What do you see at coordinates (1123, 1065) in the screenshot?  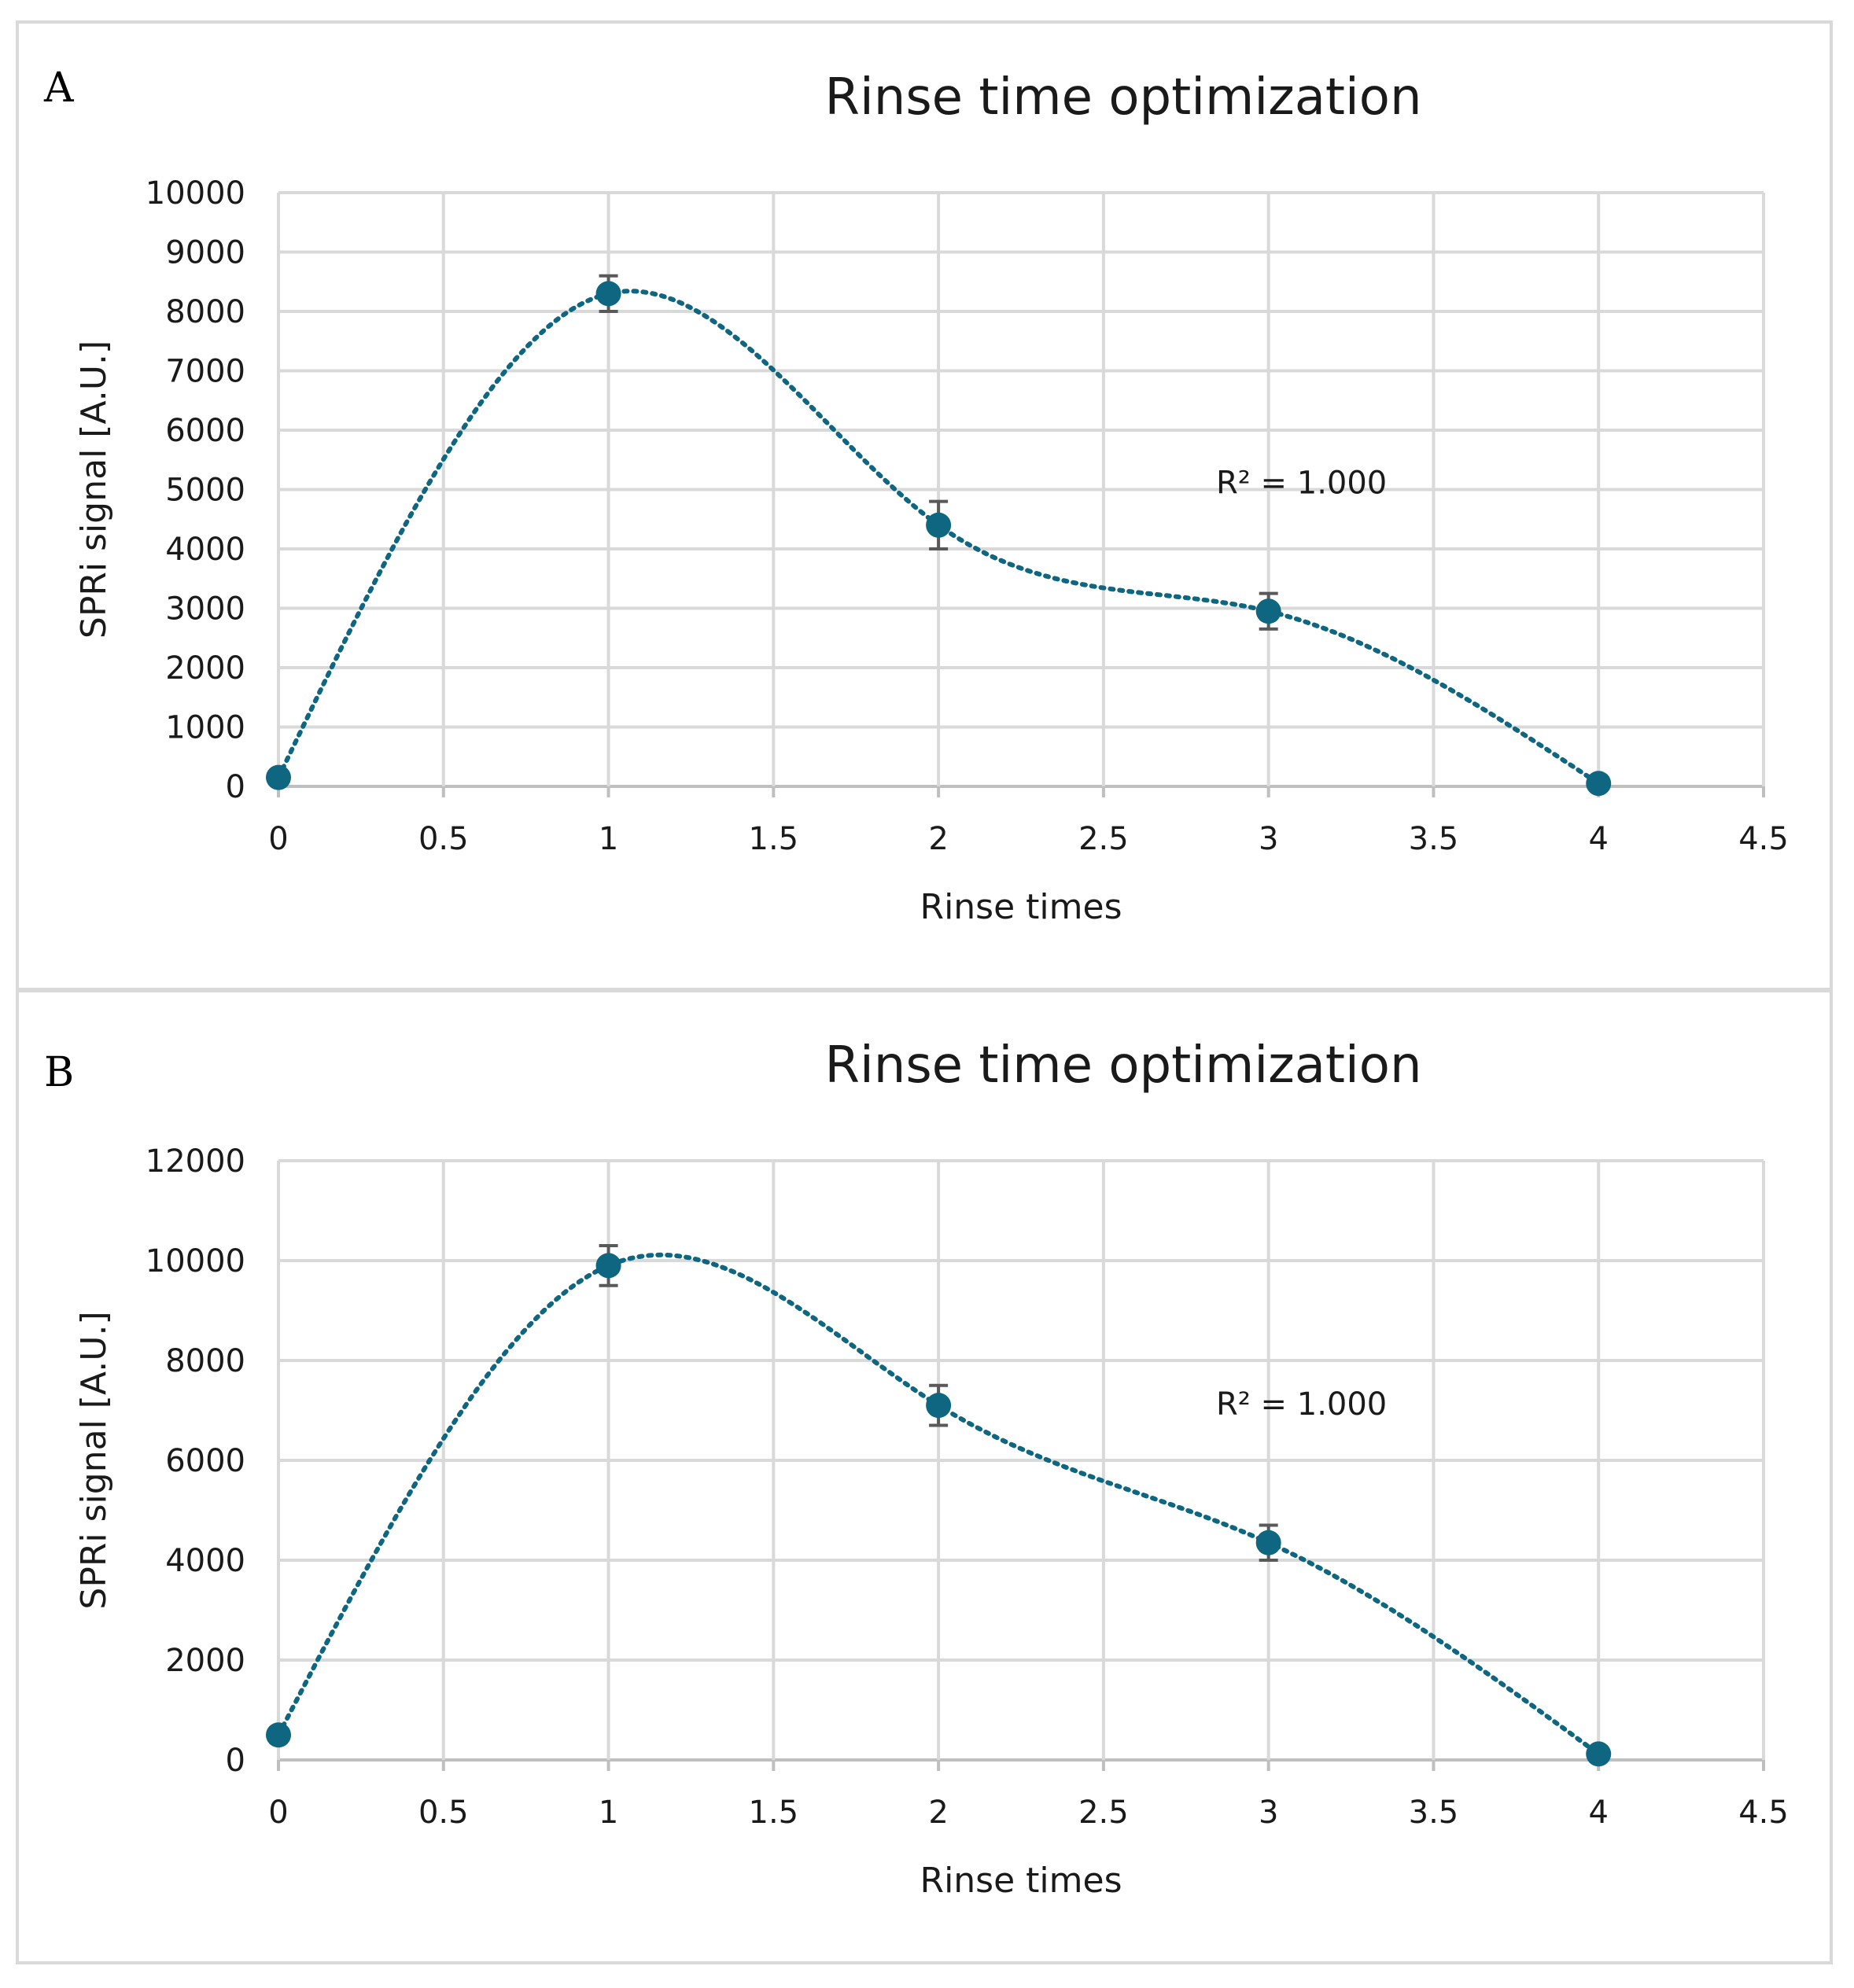 I see `chart-title-b: Rinse time optimization` at bounding box center [1123, 1065].